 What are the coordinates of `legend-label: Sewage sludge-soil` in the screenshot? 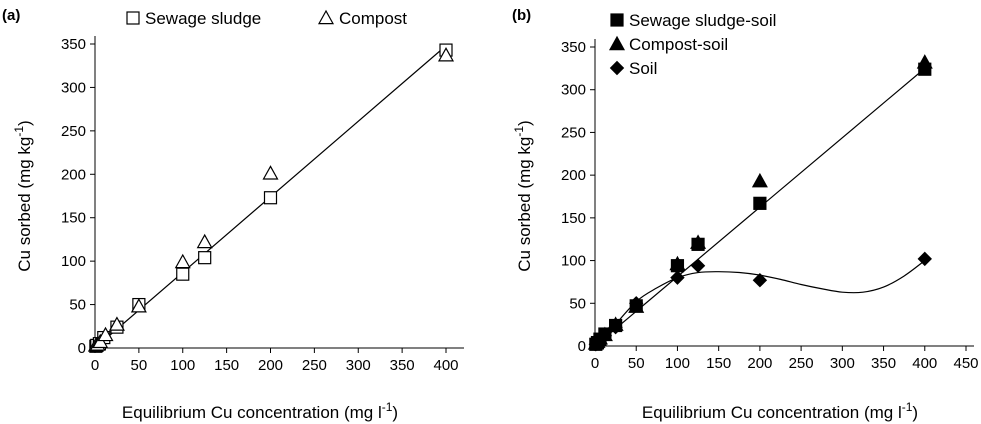 It's located at (702, 20).